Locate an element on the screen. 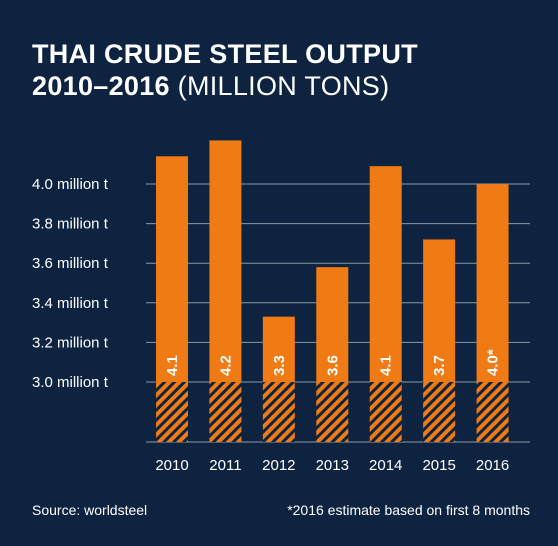  x-tick-label: 2015 is located at coordinates (438, 465).